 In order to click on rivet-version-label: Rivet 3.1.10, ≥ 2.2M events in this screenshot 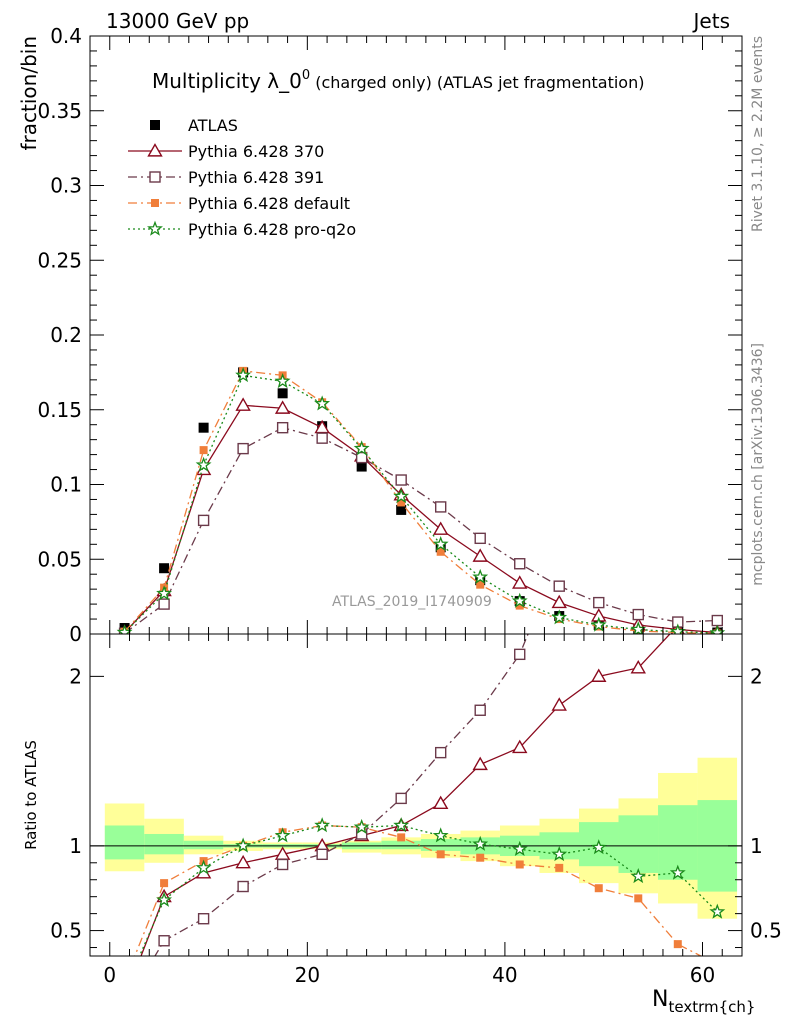, I will do `click(758, 134)`.